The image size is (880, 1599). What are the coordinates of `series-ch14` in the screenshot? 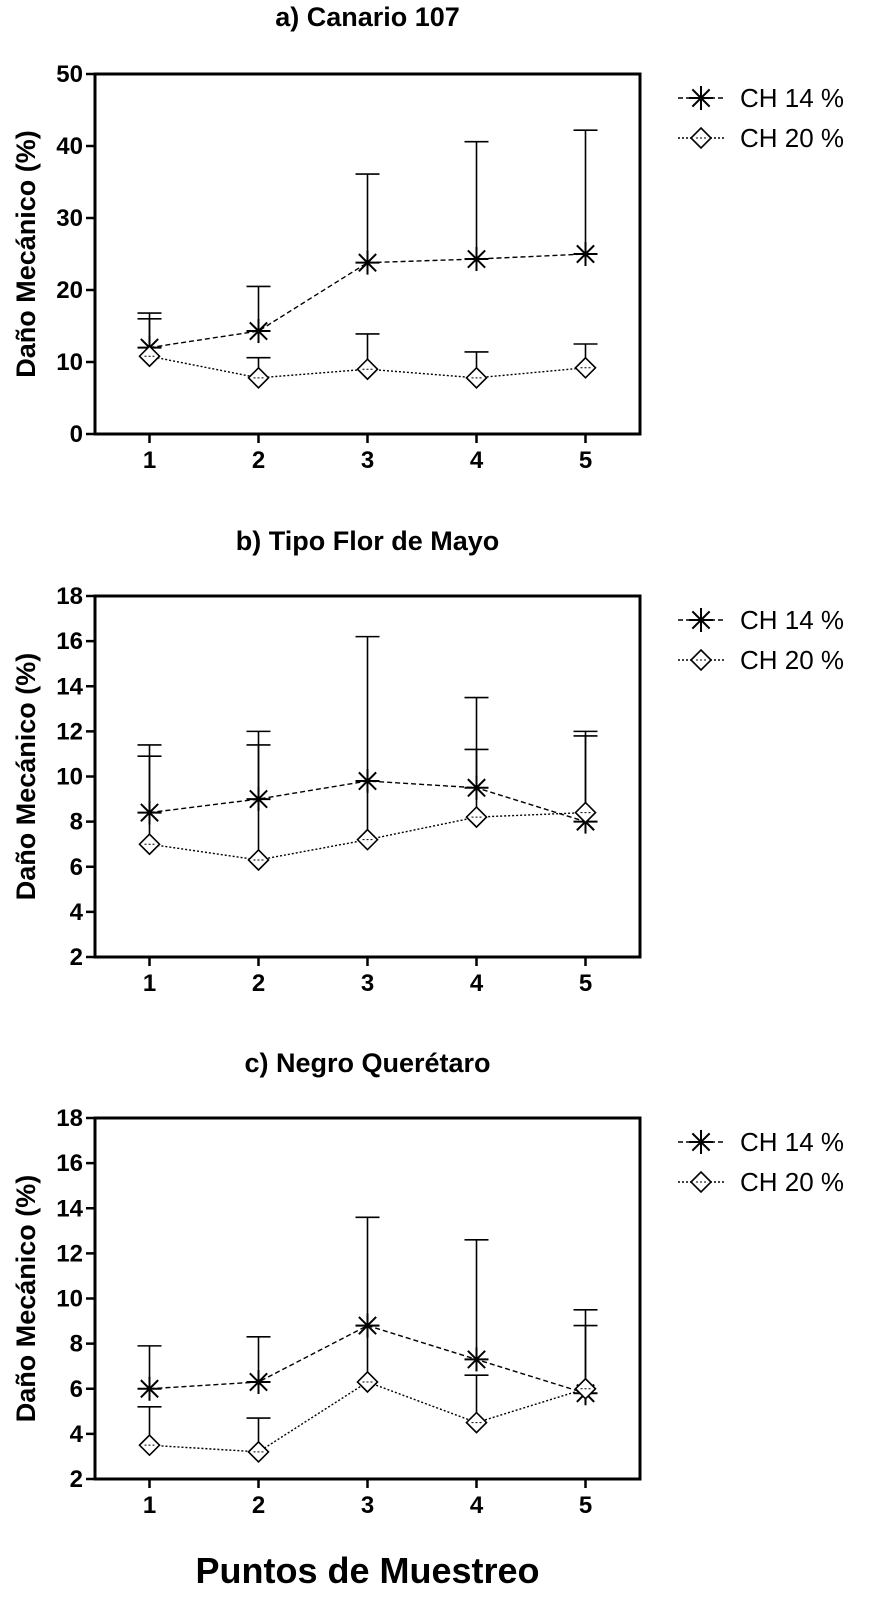 It's located at (367, 244).